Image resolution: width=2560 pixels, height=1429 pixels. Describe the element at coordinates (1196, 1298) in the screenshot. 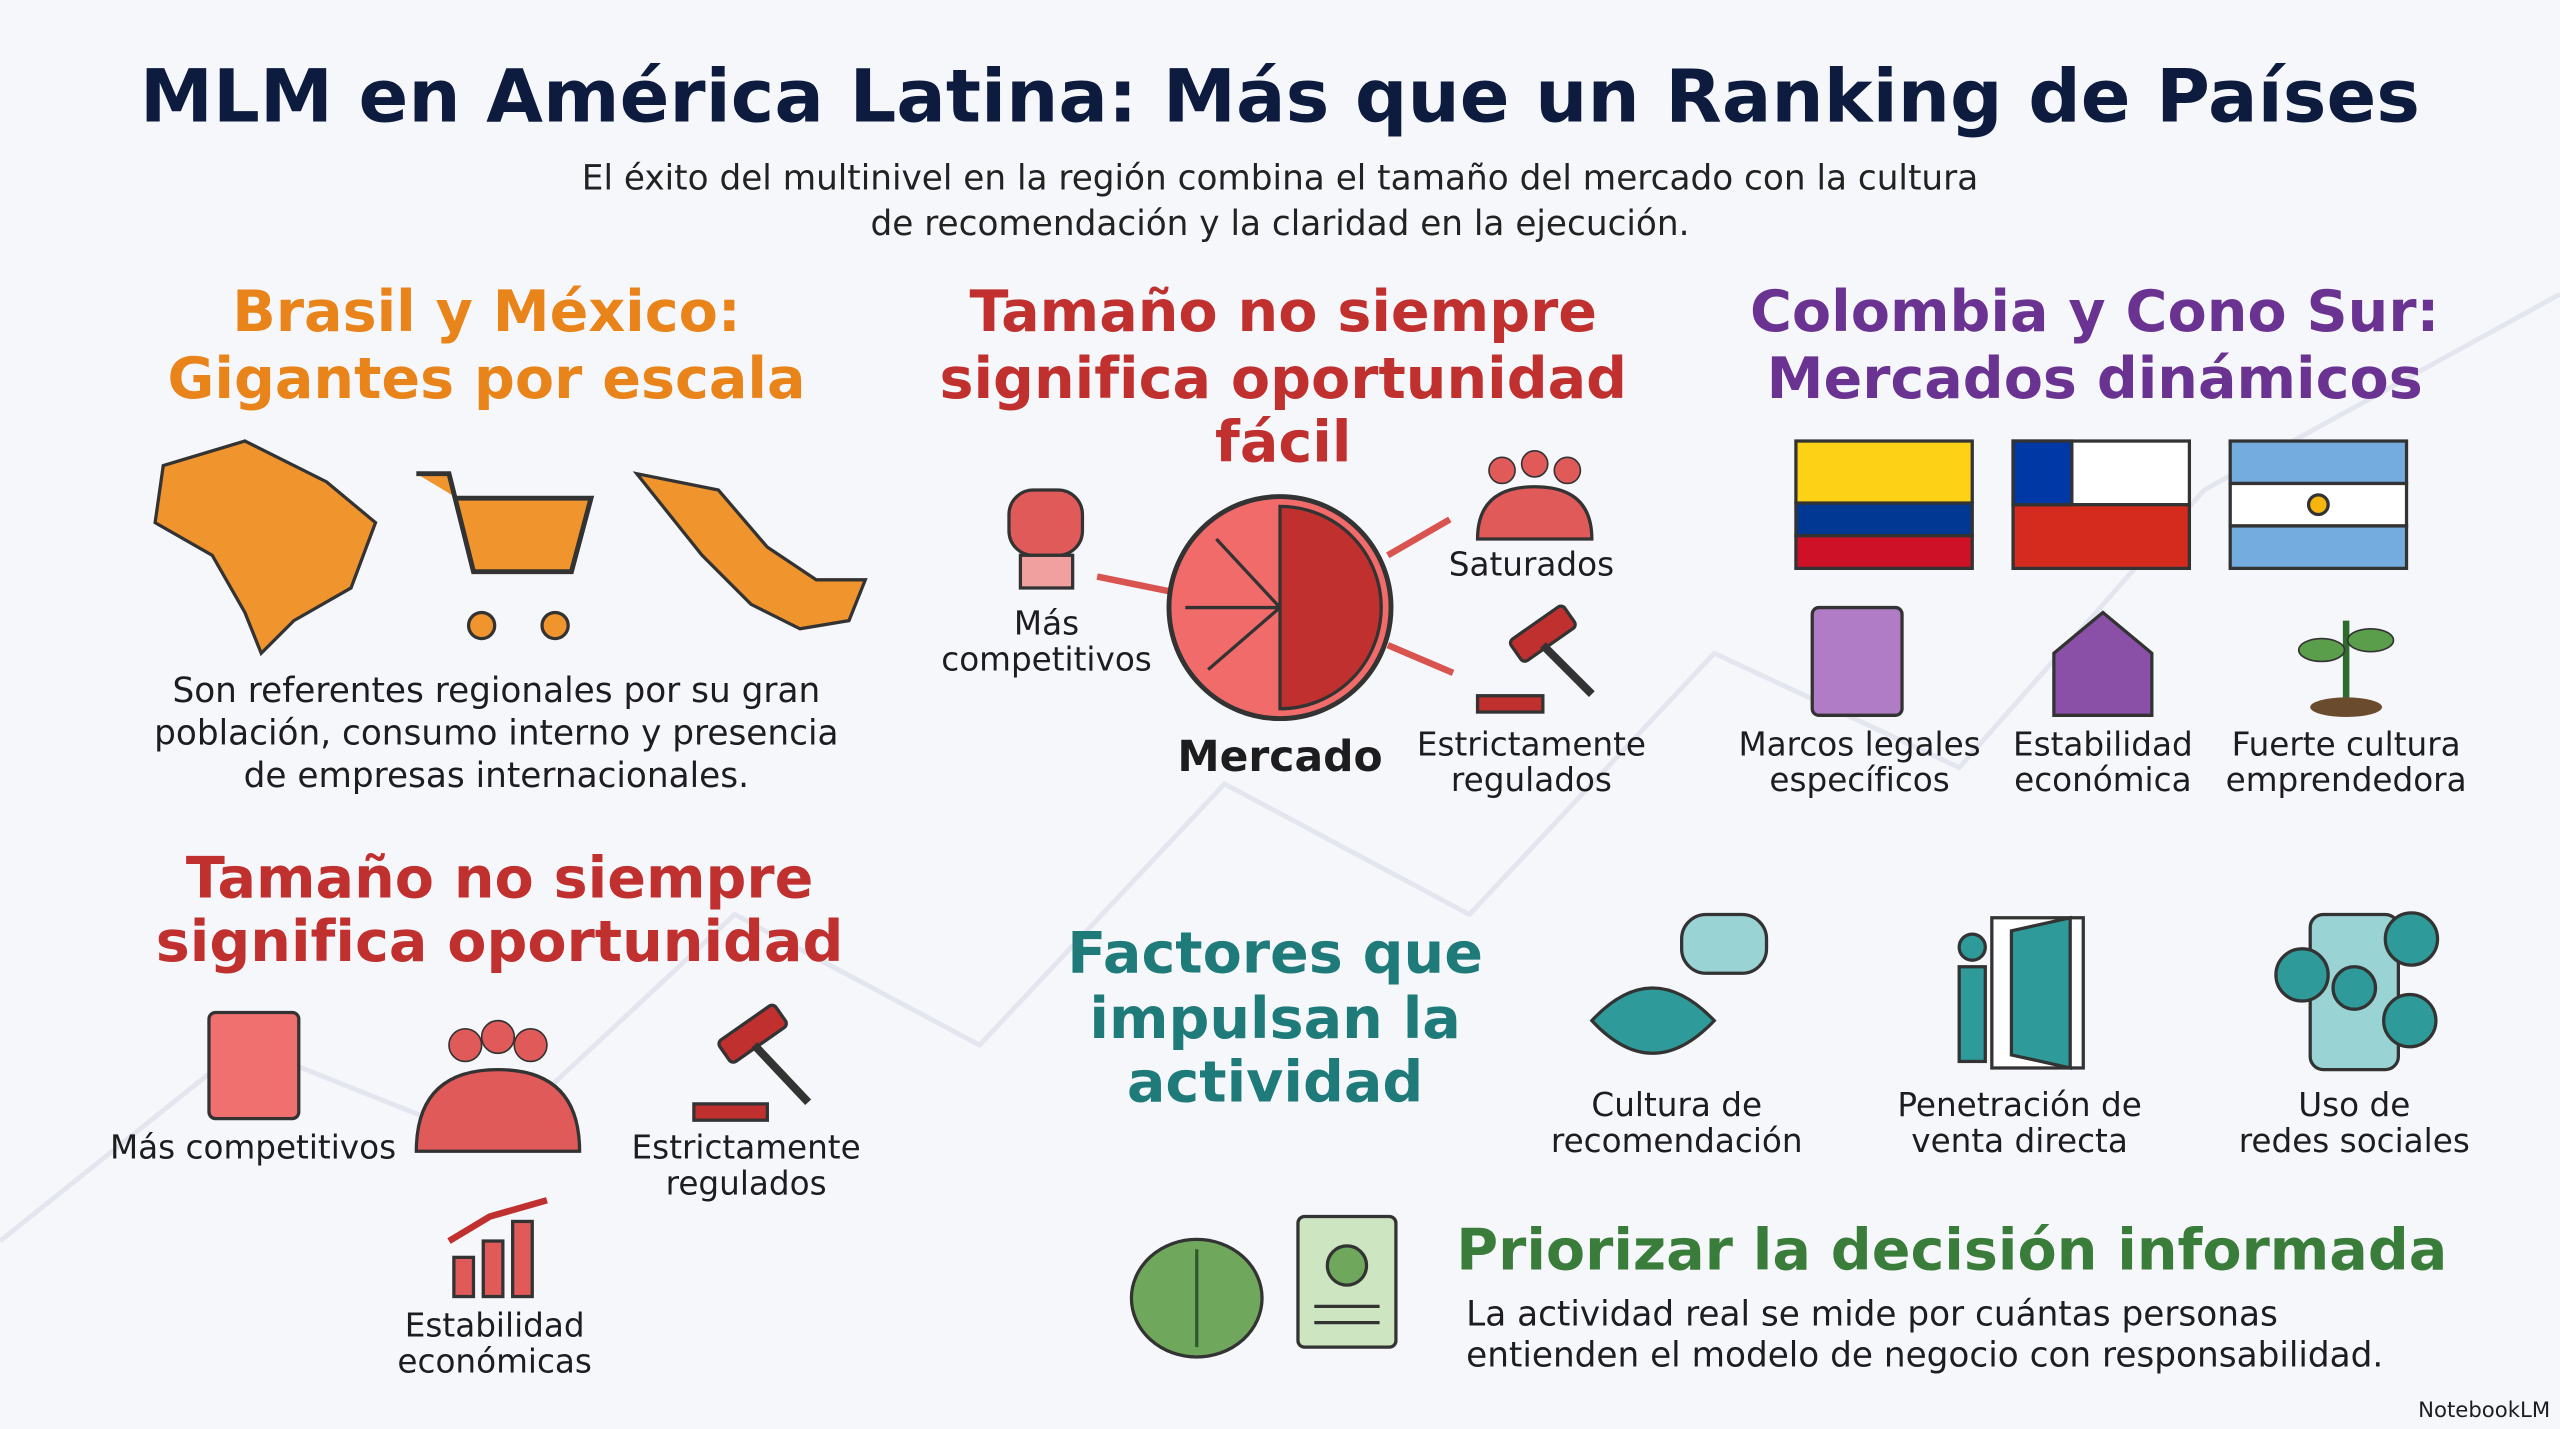

I see `brain-icon` at that location.